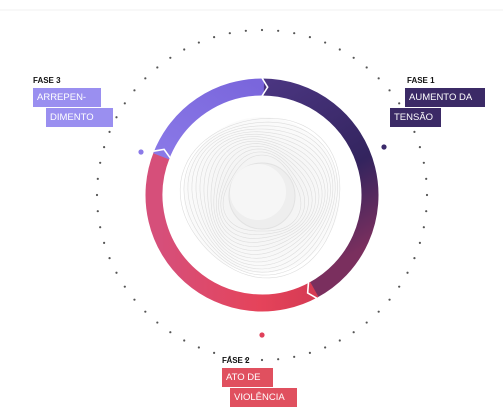 The height and width of the screenshot is (412, 503). I want to click on center-highlight, so click(258, 192).